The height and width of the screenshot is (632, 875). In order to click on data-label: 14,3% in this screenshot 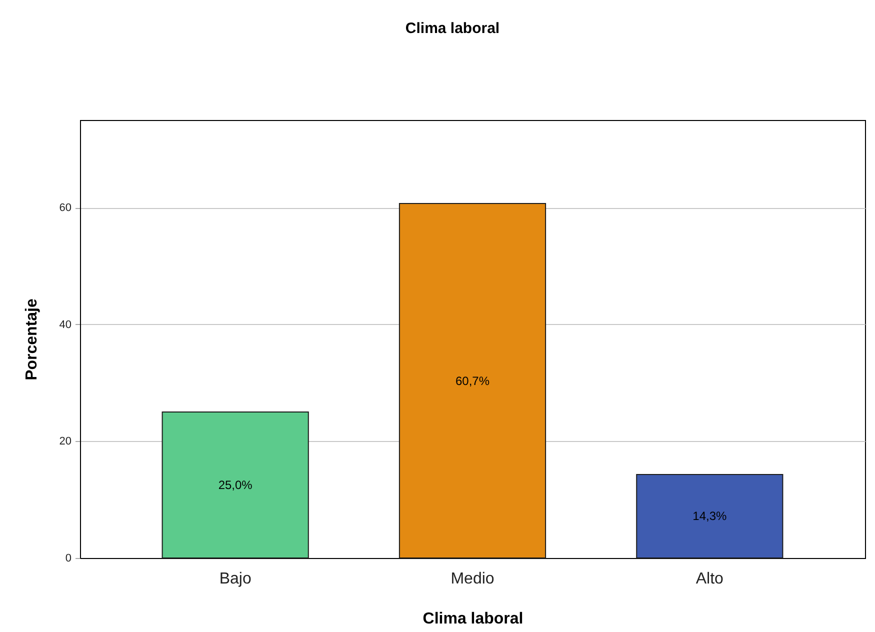, I will do `click(709, 516)`.